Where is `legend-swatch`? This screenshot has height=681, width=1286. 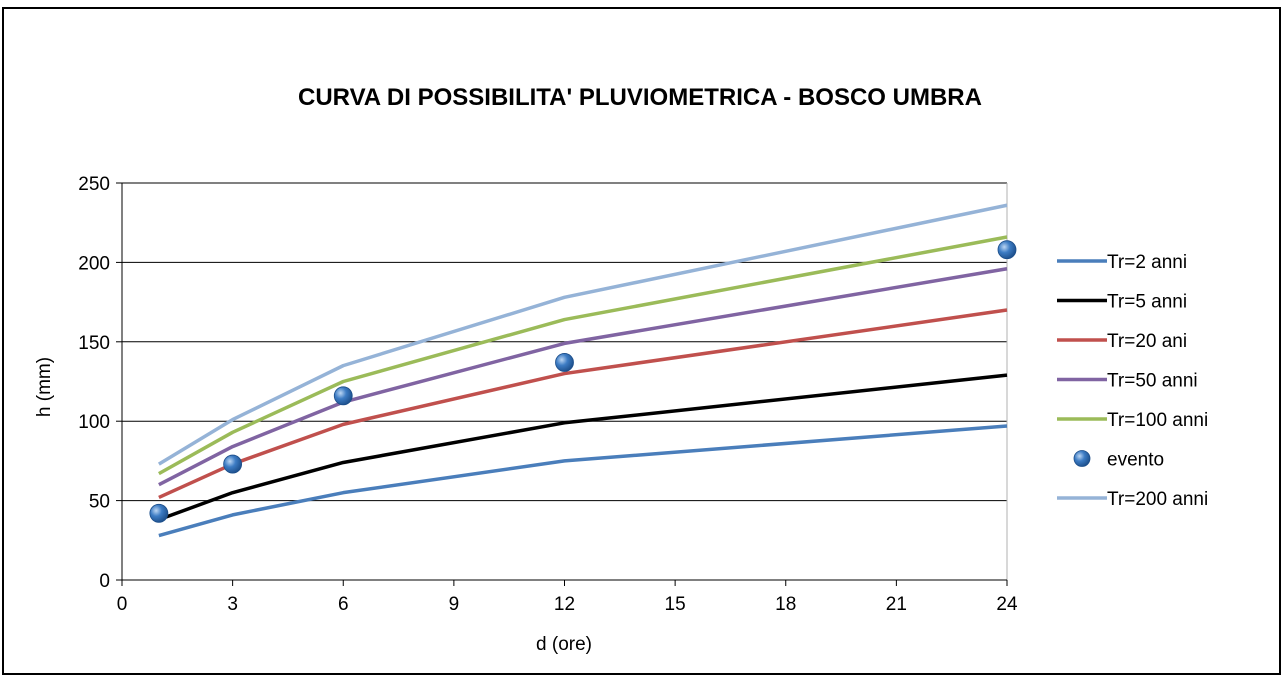 legend-swatch is located at coordinates (1082, 458).